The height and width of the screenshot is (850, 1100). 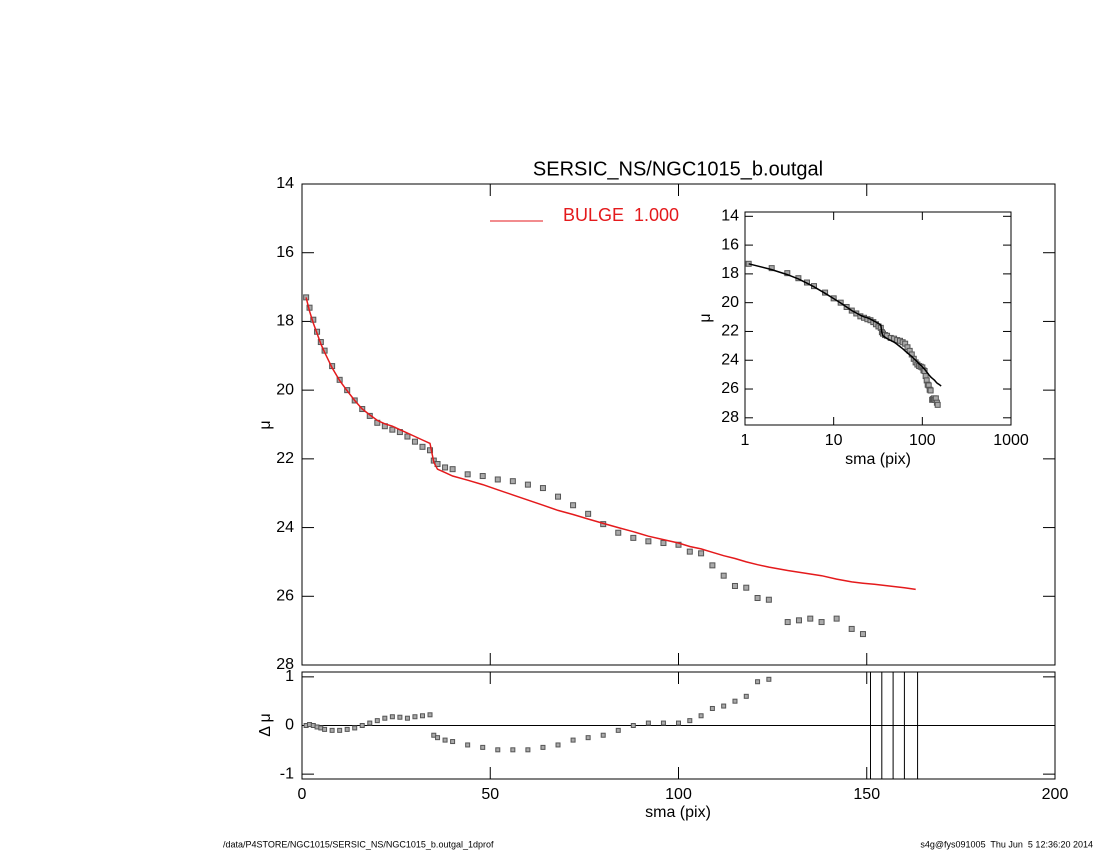 I want to click on y-tick-label: 0, so click(x=289, y=725).